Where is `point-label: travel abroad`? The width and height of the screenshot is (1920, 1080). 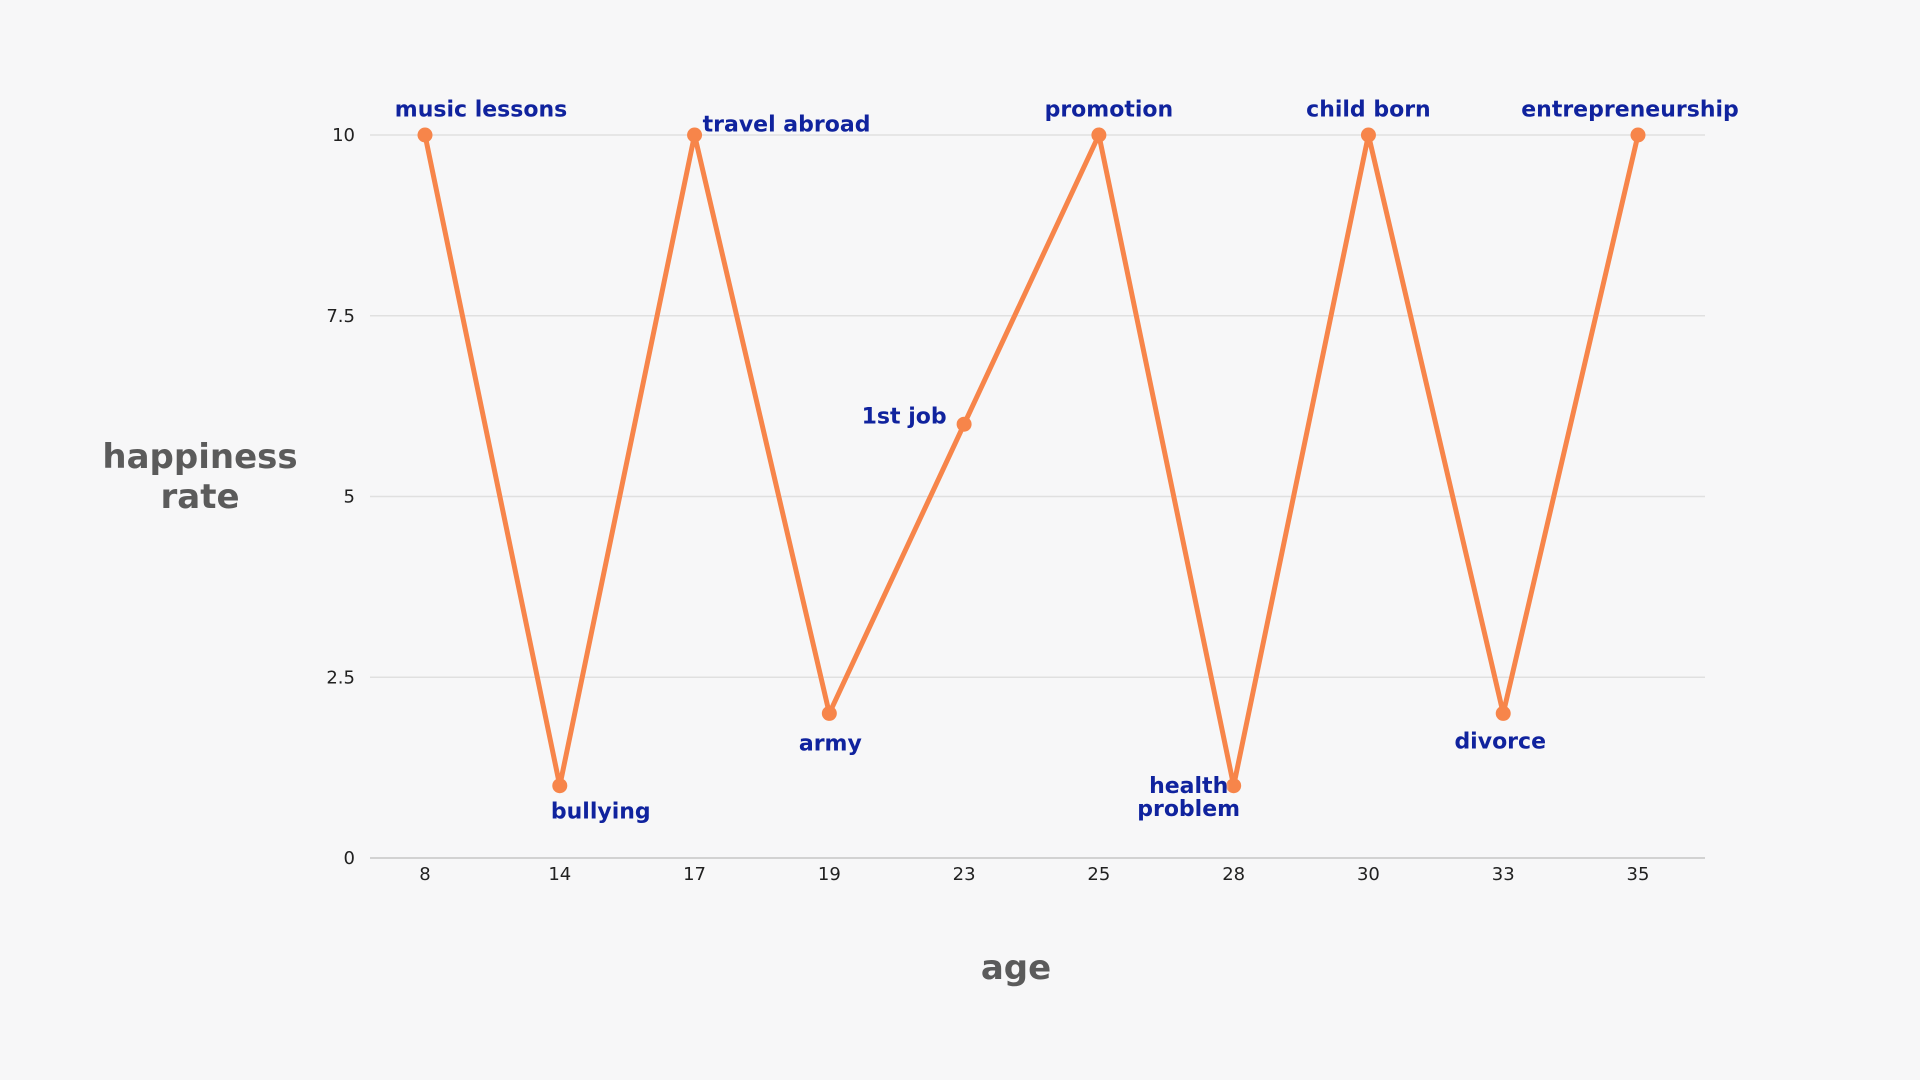
point-label: travel abroad is located at coordinates (786, 125).